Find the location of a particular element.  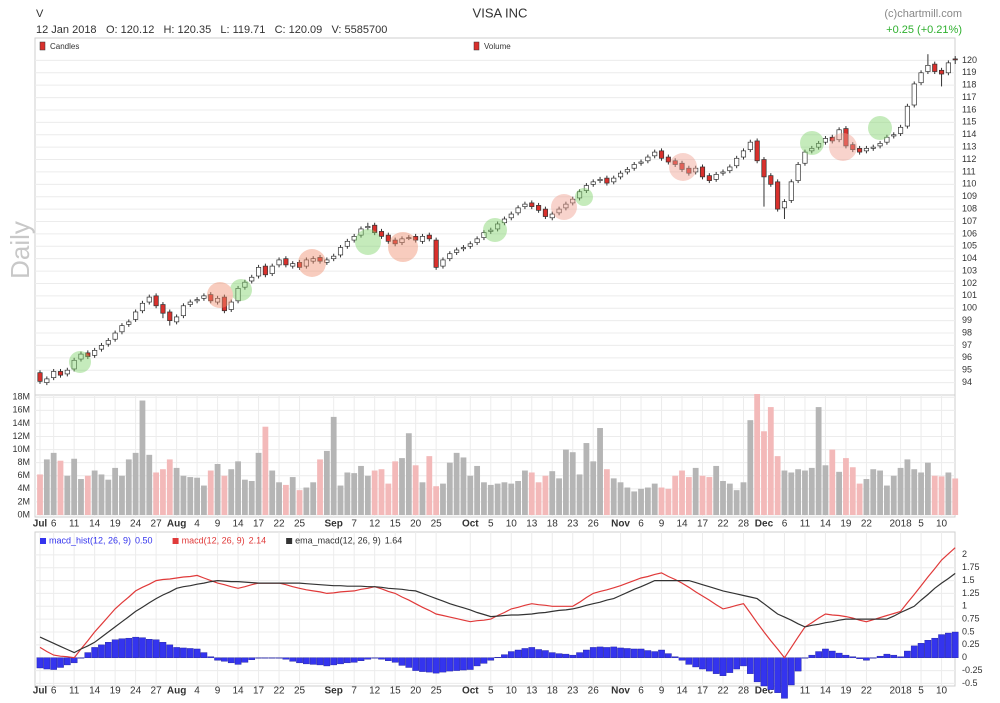

x-tick-label: 9 is located at coordinates (218, 524).